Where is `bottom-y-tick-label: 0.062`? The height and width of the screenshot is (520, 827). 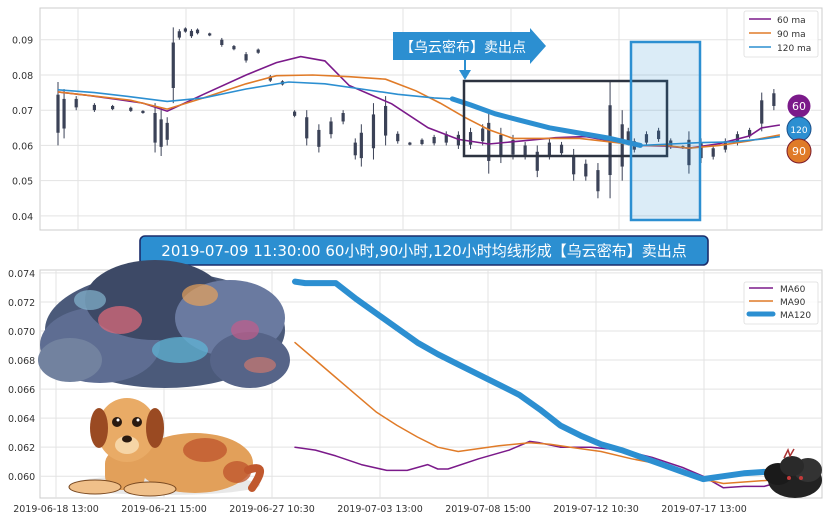 bottom-y-tick-label: 0.062 is located at coordinates (21, 448).